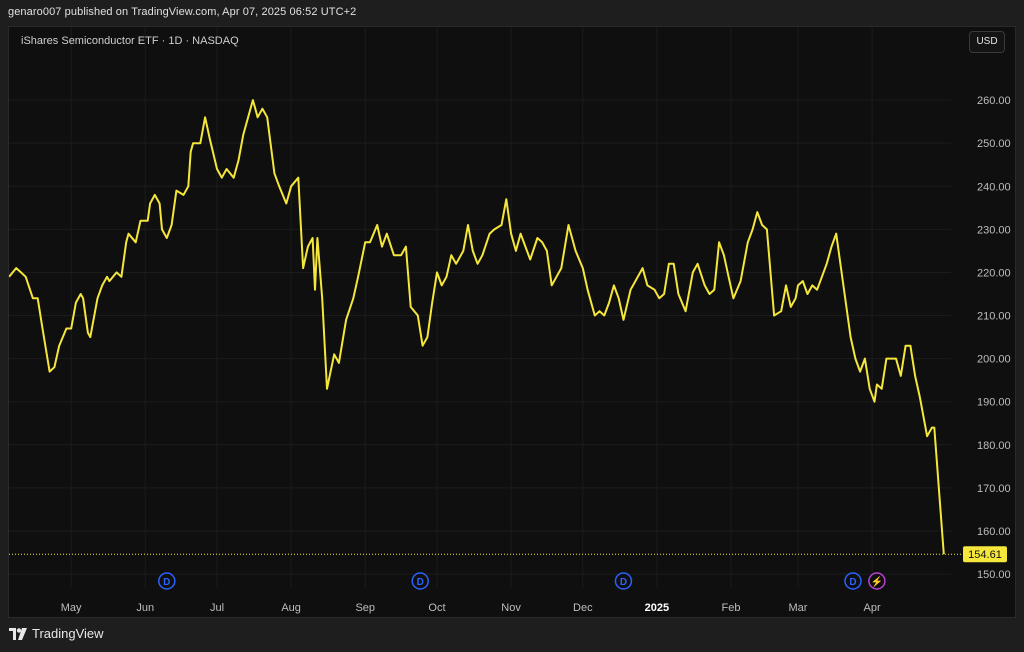 The width and height of the screenshot is (1024, 652). I want to click on last-price-label: 154.61, so click(985, 555).